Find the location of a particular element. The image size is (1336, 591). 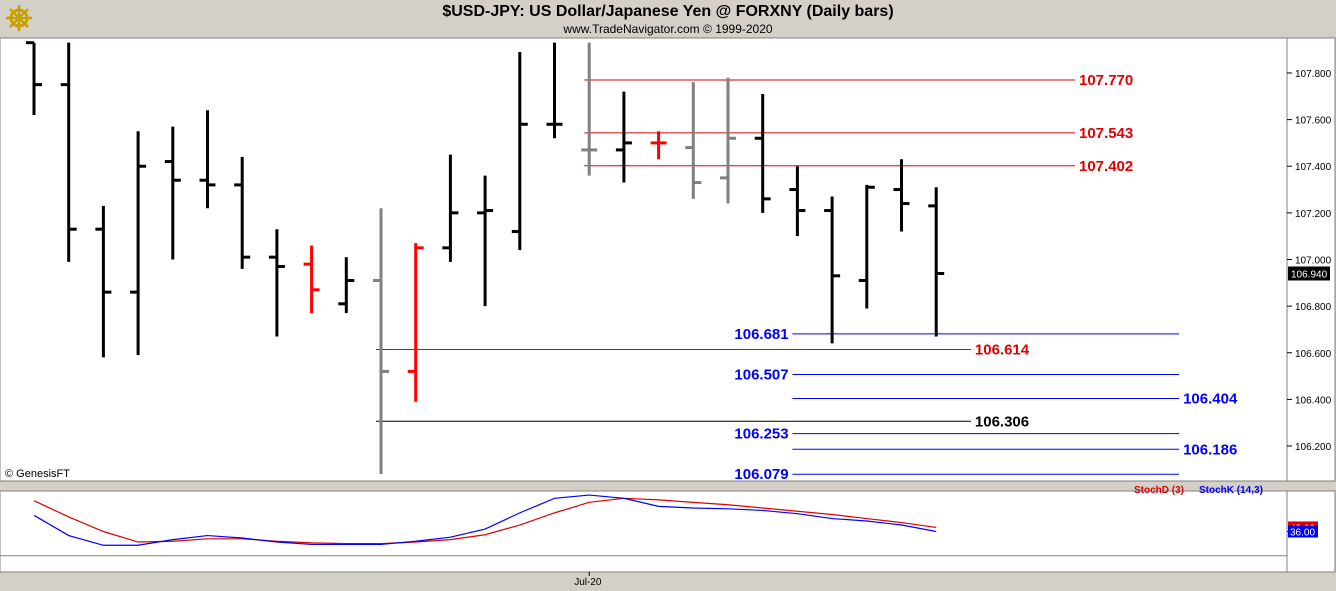

legend-stochk: StochK (14,3) is located at coordinates (1231, 490).